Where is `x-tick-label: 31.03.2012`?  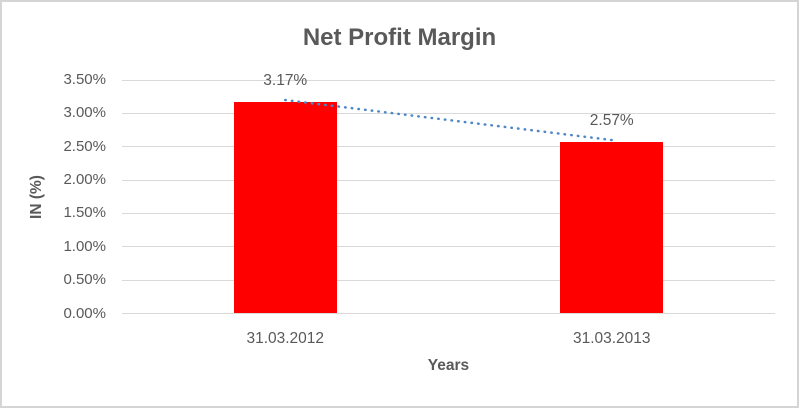 x-tick-label: 31.03.2012 is located at coordinates (285, 338).